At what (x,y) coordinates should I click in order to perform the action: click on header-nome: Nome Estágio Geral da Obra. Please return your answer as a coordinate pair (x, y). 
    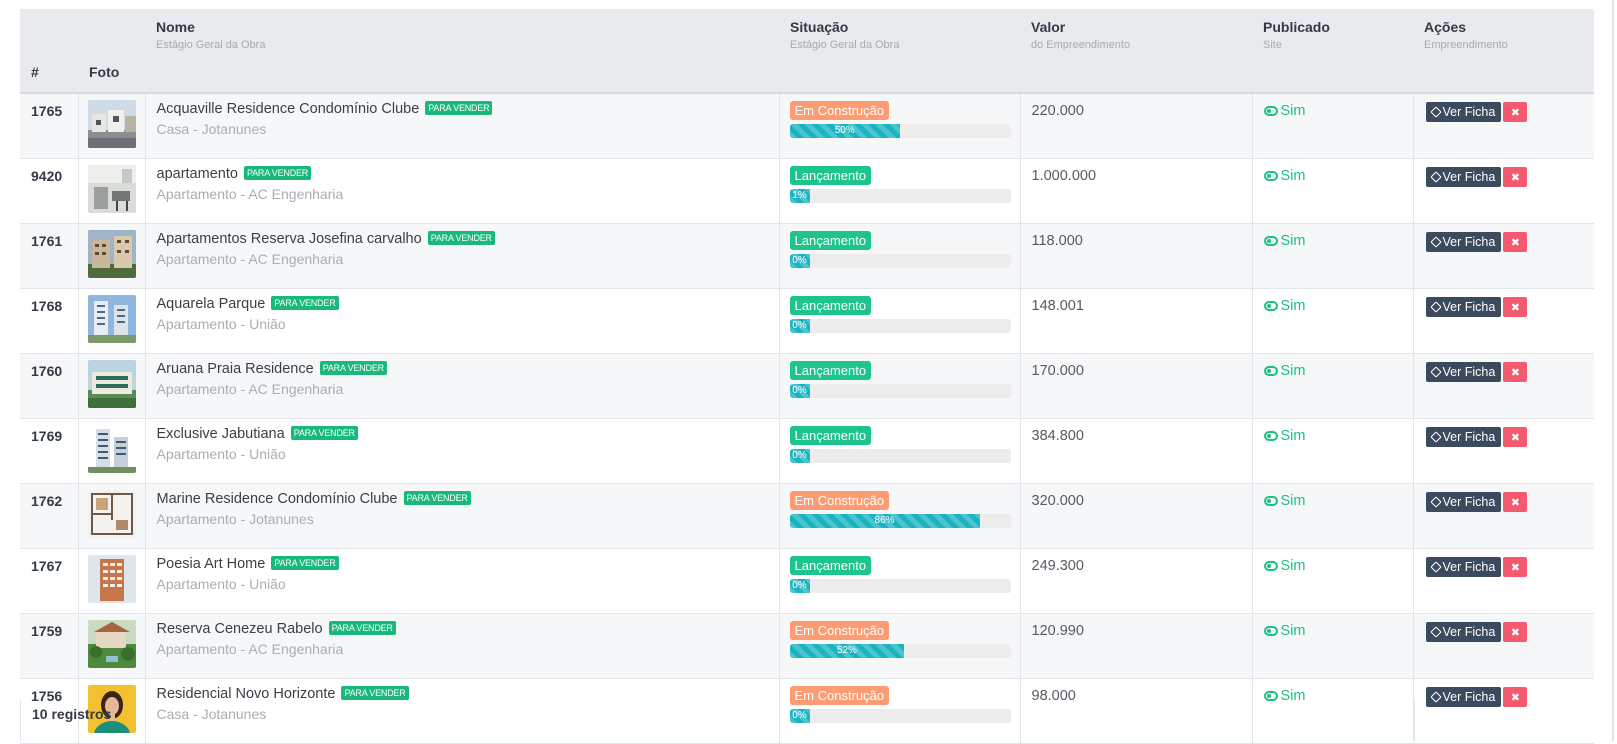
    Looking at the image, I should click on (462, 51).